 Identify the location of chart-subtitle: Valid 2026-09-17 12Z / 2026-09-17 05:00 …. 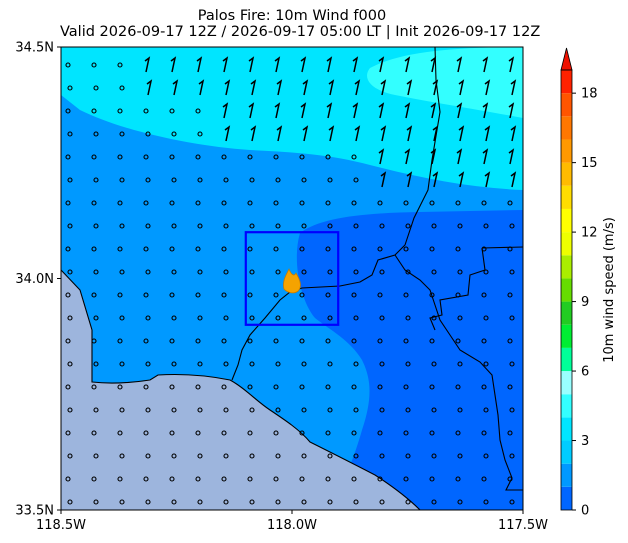
(300, 32).